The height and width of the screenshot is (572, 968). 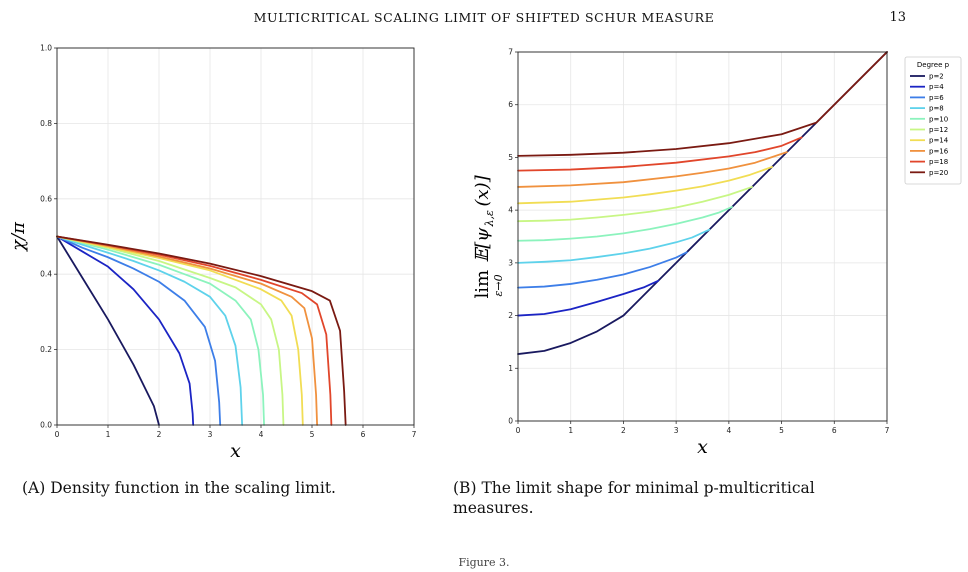 I want to click on series-line-p=14, so click(x=645, y=185).